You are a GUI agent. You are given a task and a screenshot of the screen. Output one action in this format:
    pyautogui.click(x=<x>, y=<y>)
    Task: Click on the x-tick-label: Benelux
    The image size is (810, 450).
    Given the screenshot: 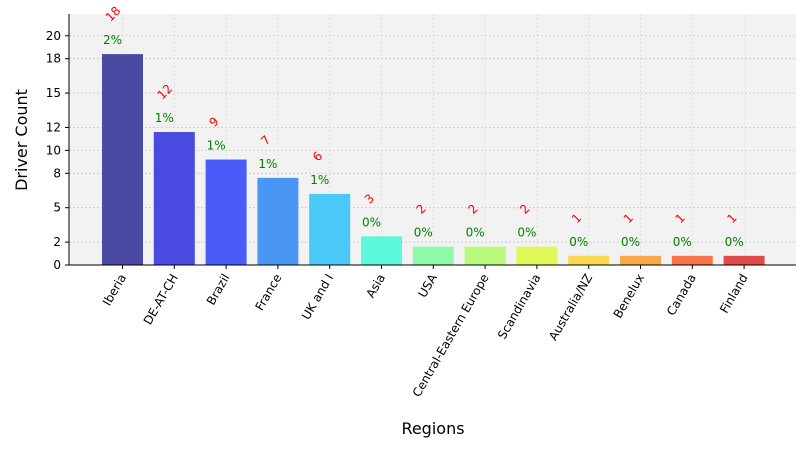 What is the action you would take?
    pyautogui.click(x=629, y=296)
    